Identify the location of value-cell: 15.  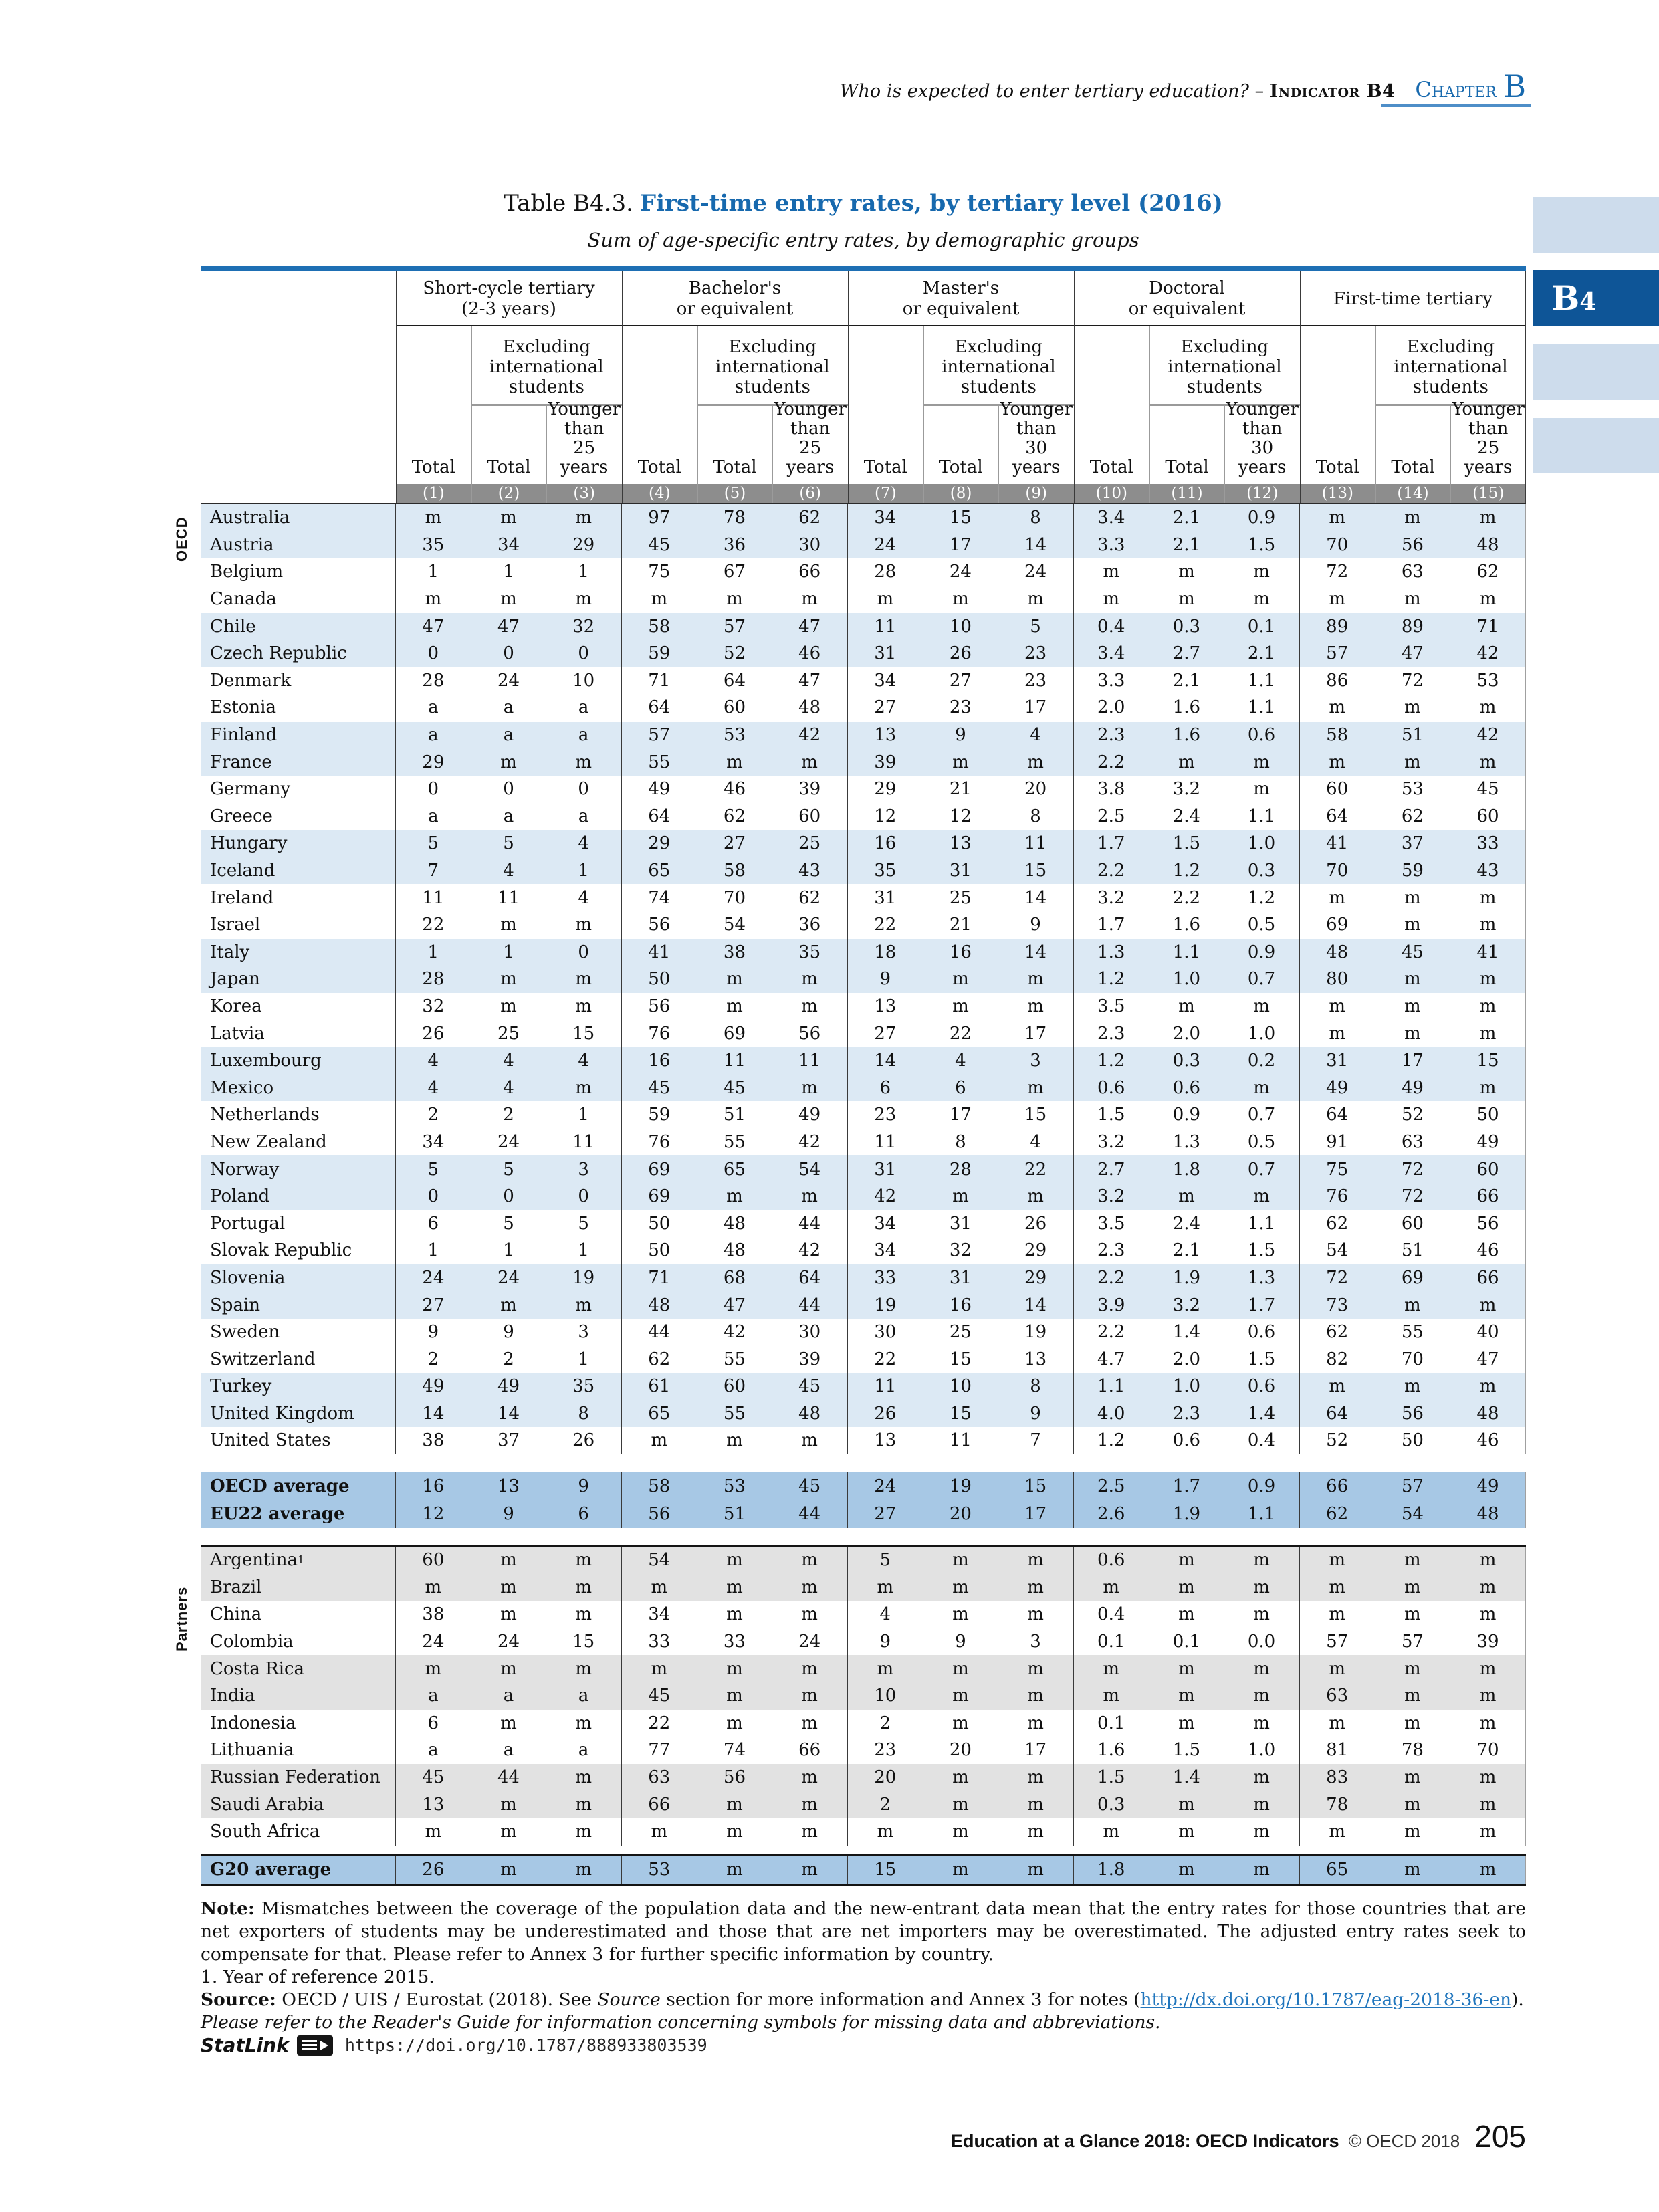
(961, 1359).